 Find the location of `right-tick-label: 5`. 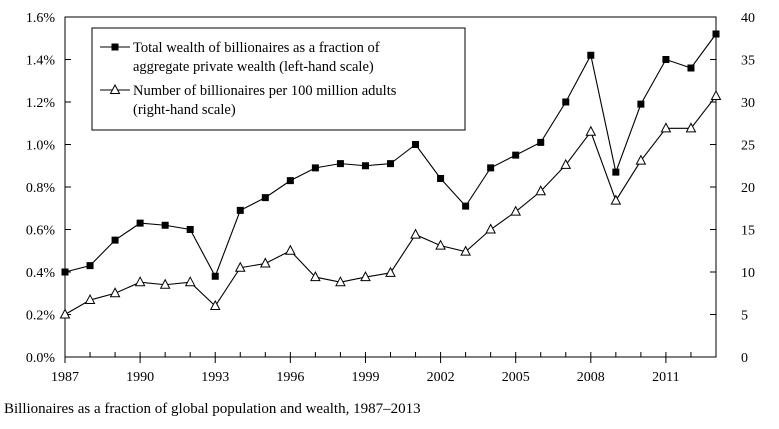

right-tick-label: 5 is located at coordinates (744, 316).